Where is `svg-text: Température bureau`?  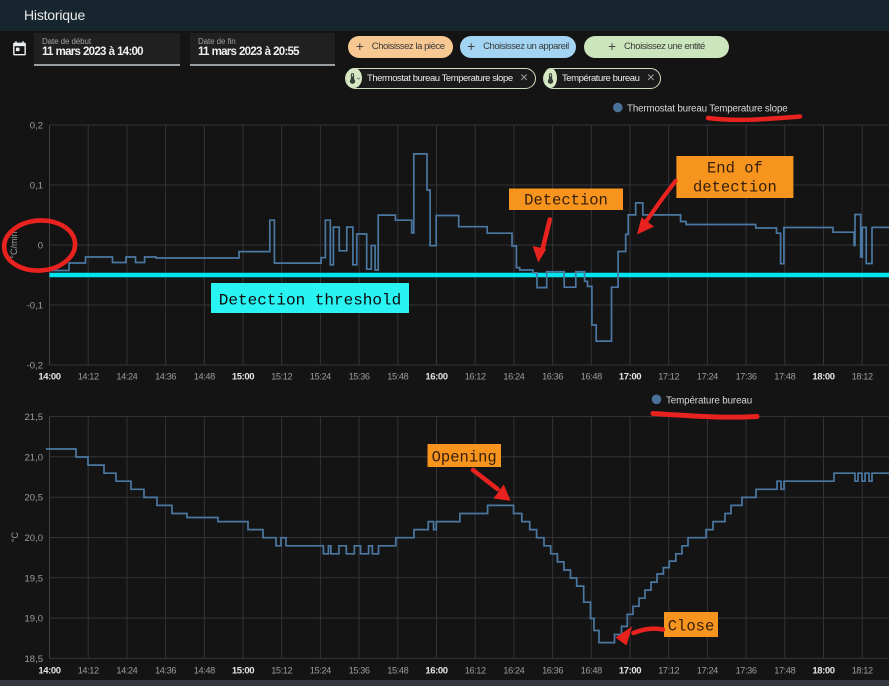
svg-text: Température bureau is located at coordinates (709, 400).